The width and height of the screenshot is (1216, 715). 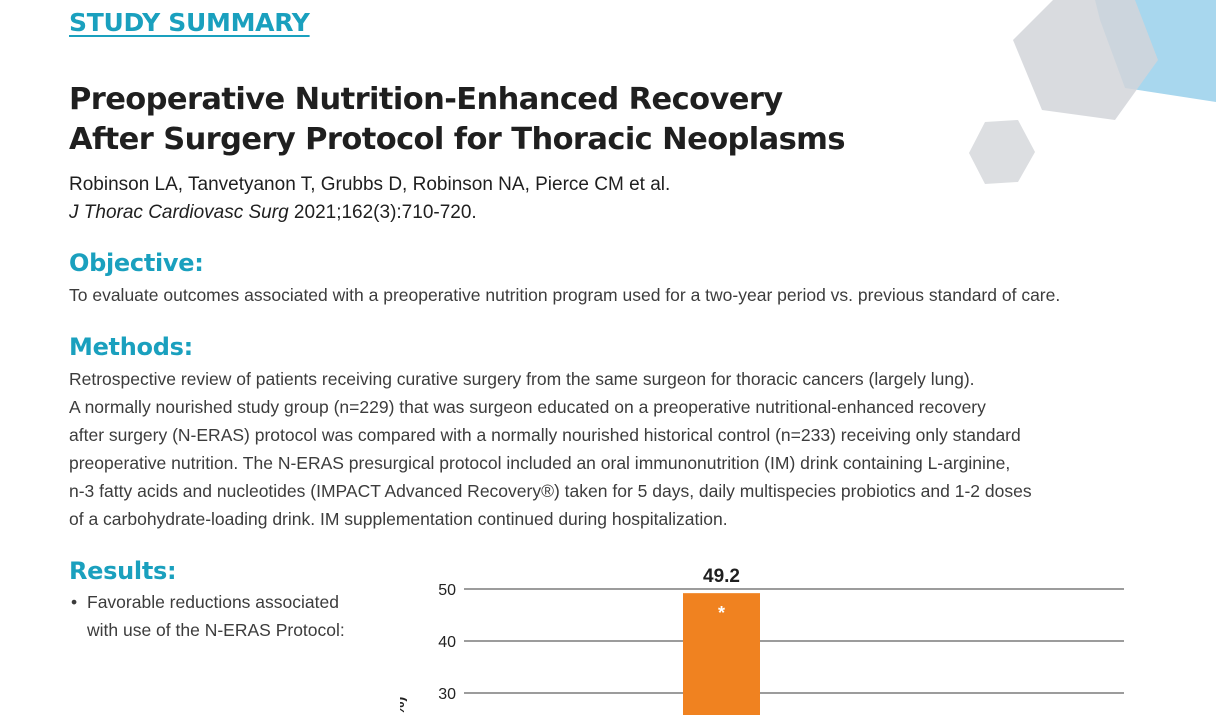 I want to click on study-summary-label: STUDY SUMMARY, so click(x=189, y=22).